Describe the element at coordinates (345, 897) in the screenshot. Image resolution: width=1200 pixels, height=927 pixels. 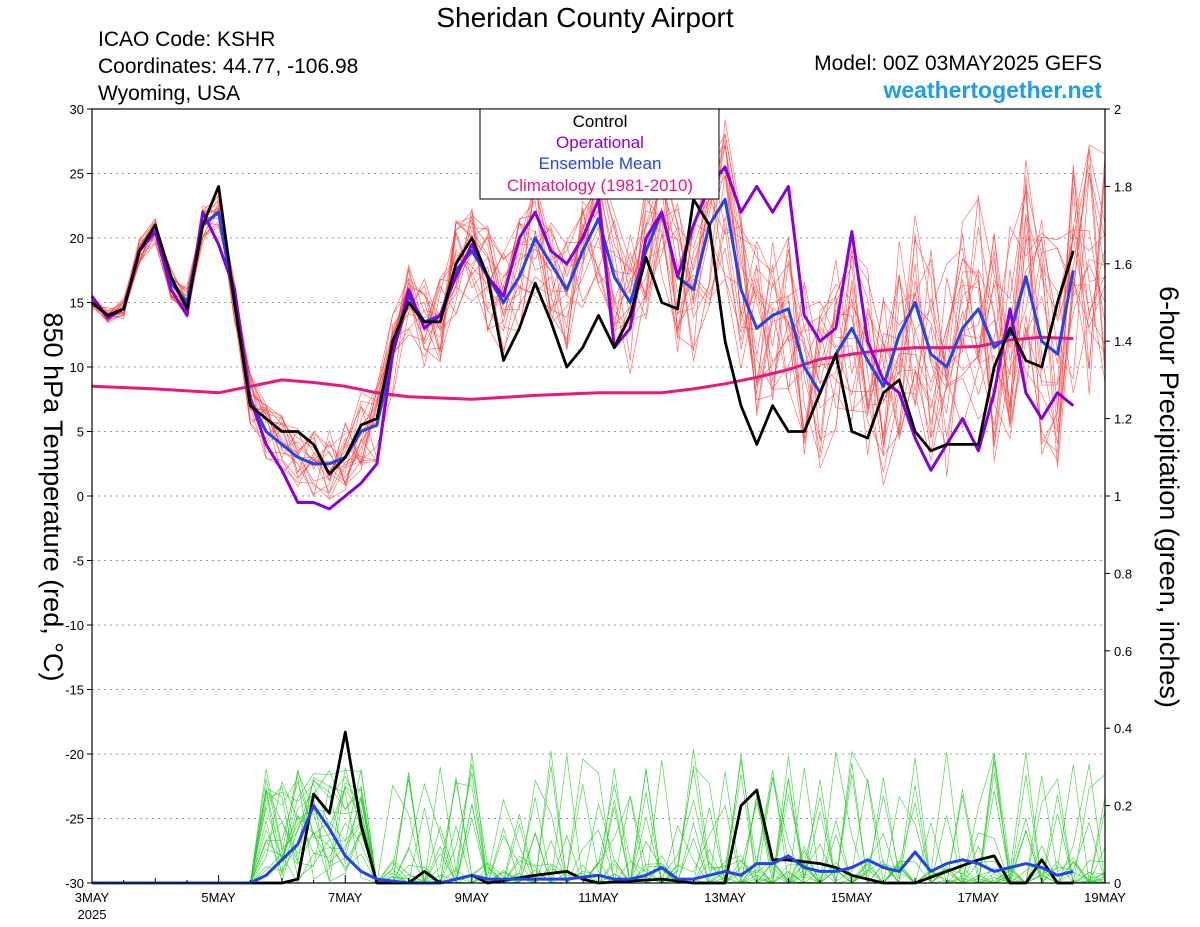
I see `x-tick-label: 7MAY` at that location.